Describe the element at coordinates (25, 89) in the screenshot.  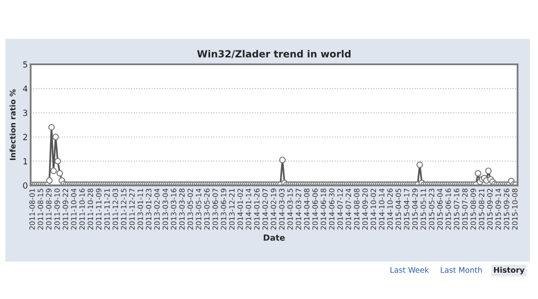
I see `y-tick-label: 4` at that location.